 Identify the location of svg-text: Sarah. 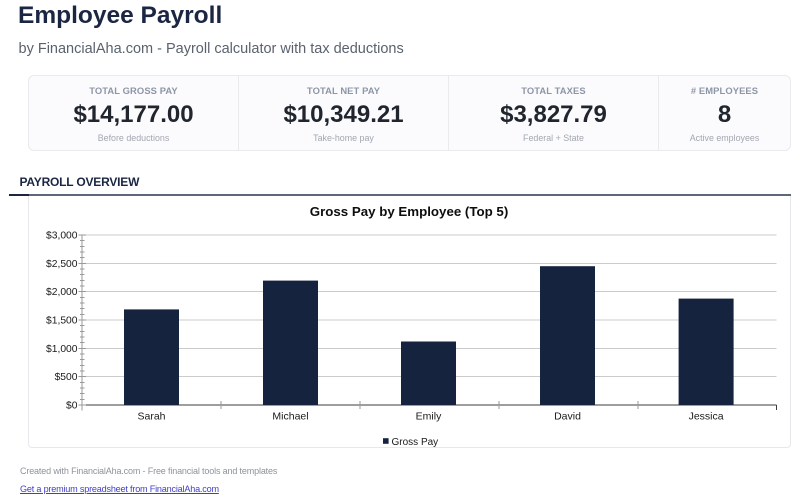
(151, 417).